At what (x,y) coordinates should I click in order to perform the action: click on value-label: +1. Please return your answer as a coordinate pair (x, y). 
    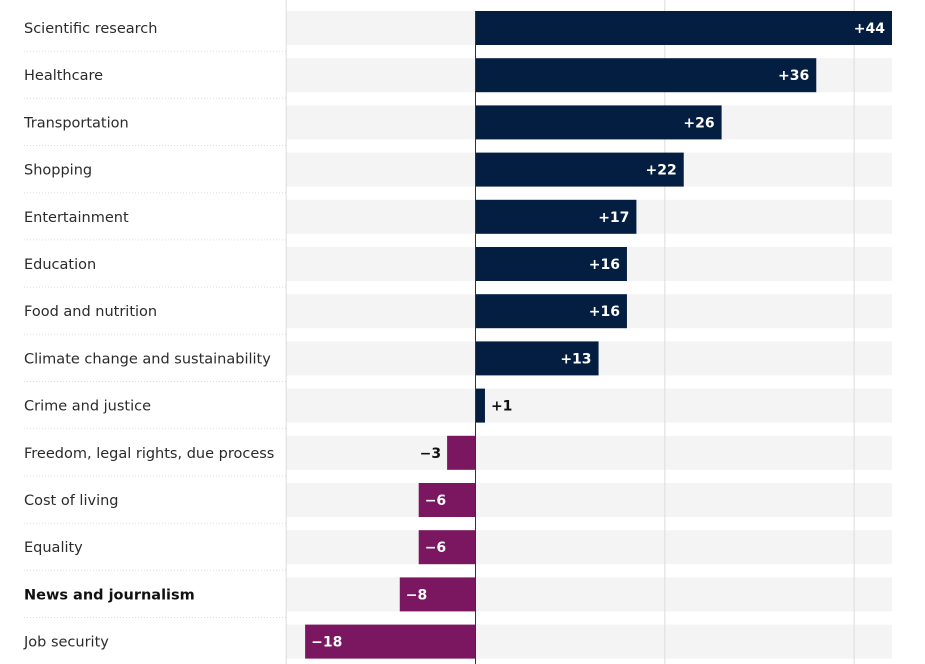
    Looking at the image, I should click on (501, 407).